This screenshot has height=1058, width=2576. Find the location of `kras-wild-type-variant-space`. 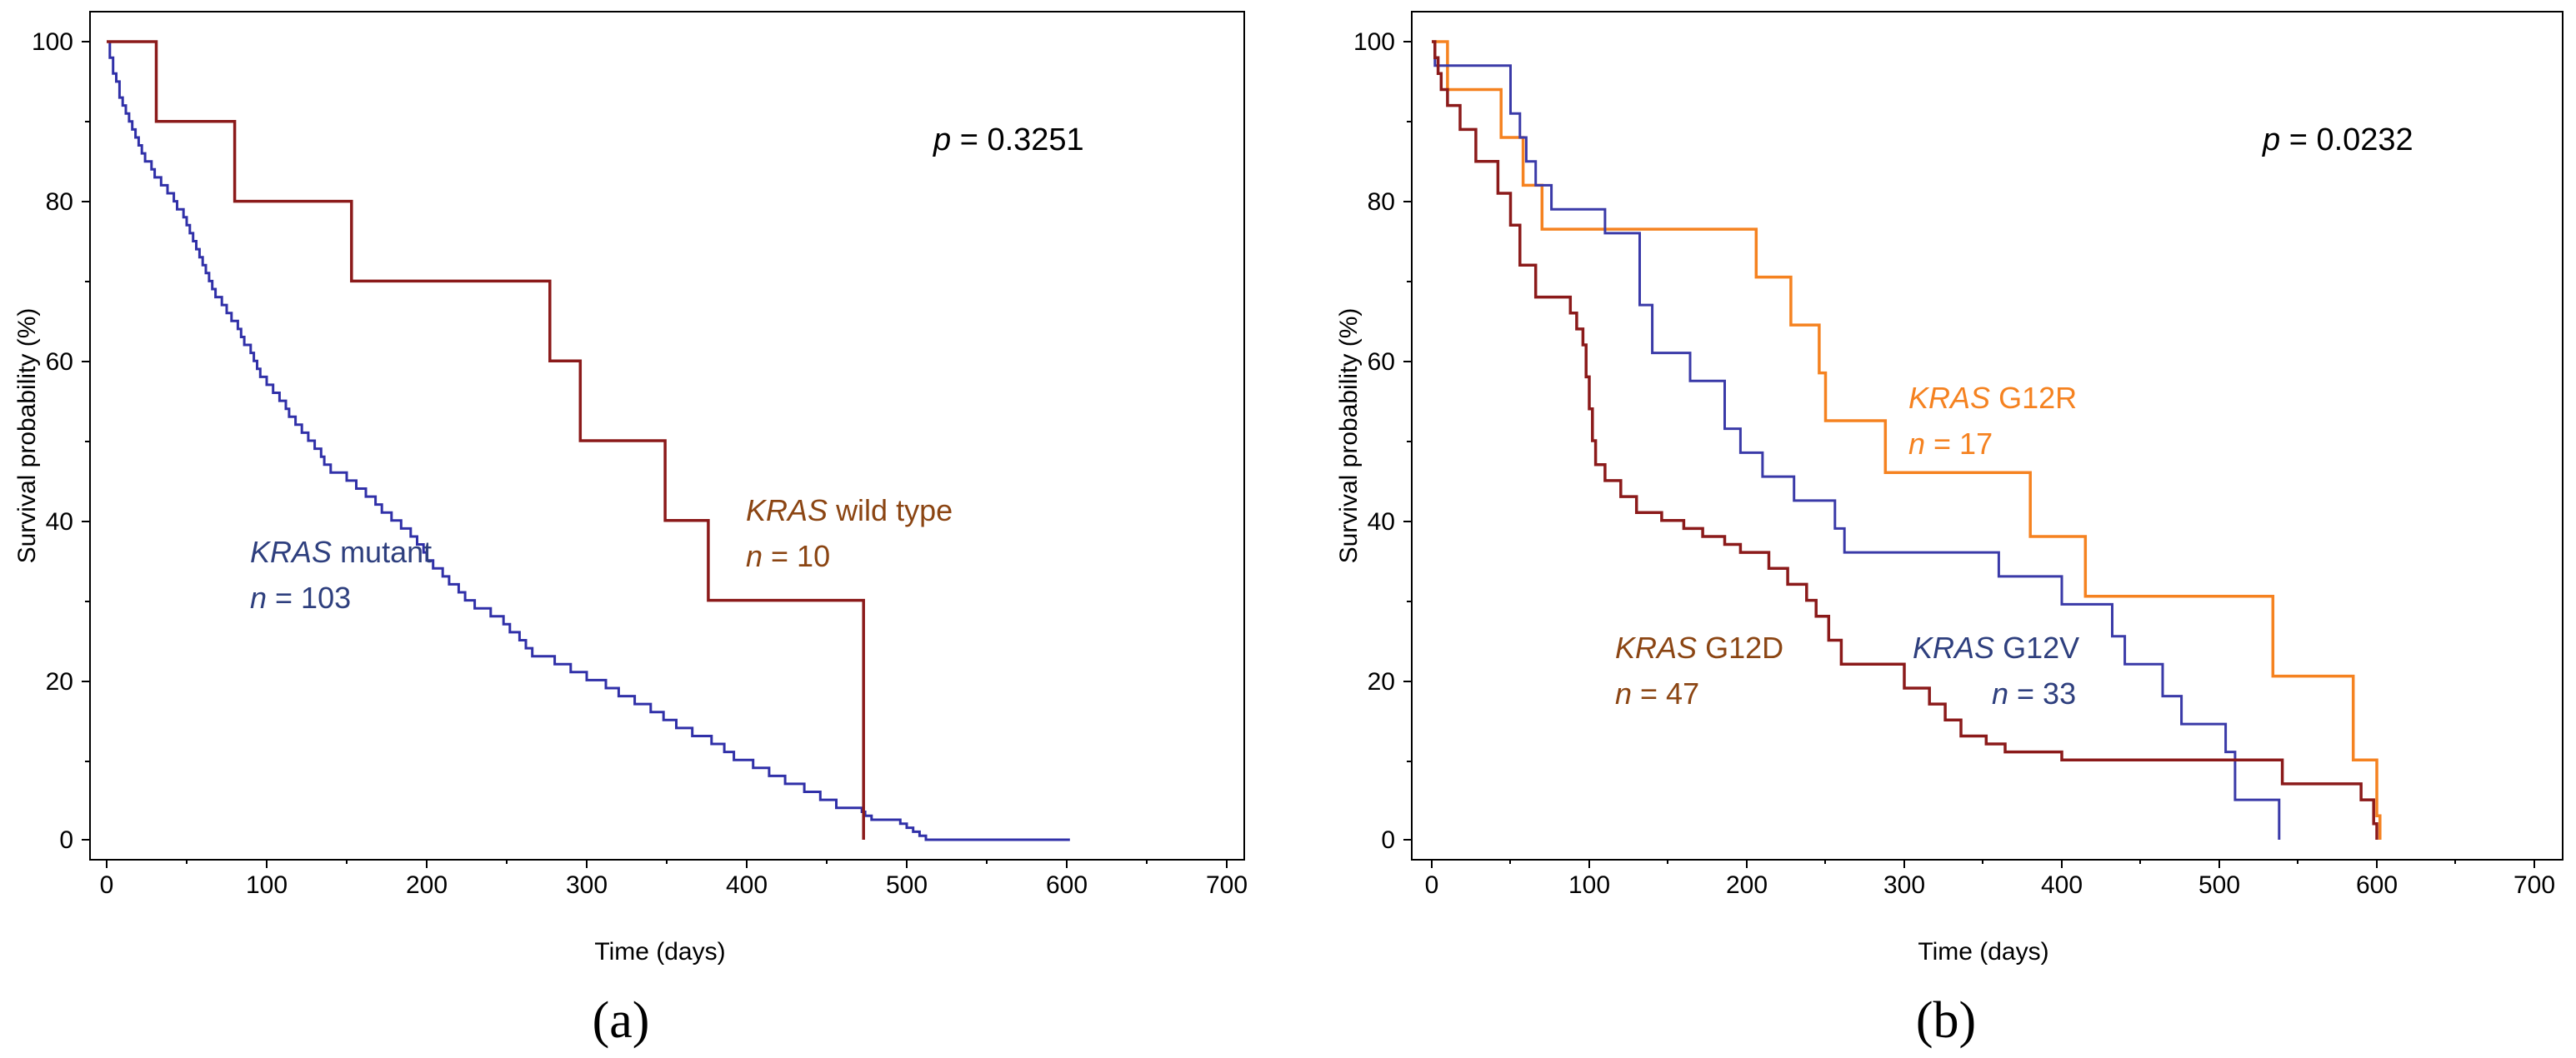

kras-wild-type-variant-space is located at coordinates (832, 510).